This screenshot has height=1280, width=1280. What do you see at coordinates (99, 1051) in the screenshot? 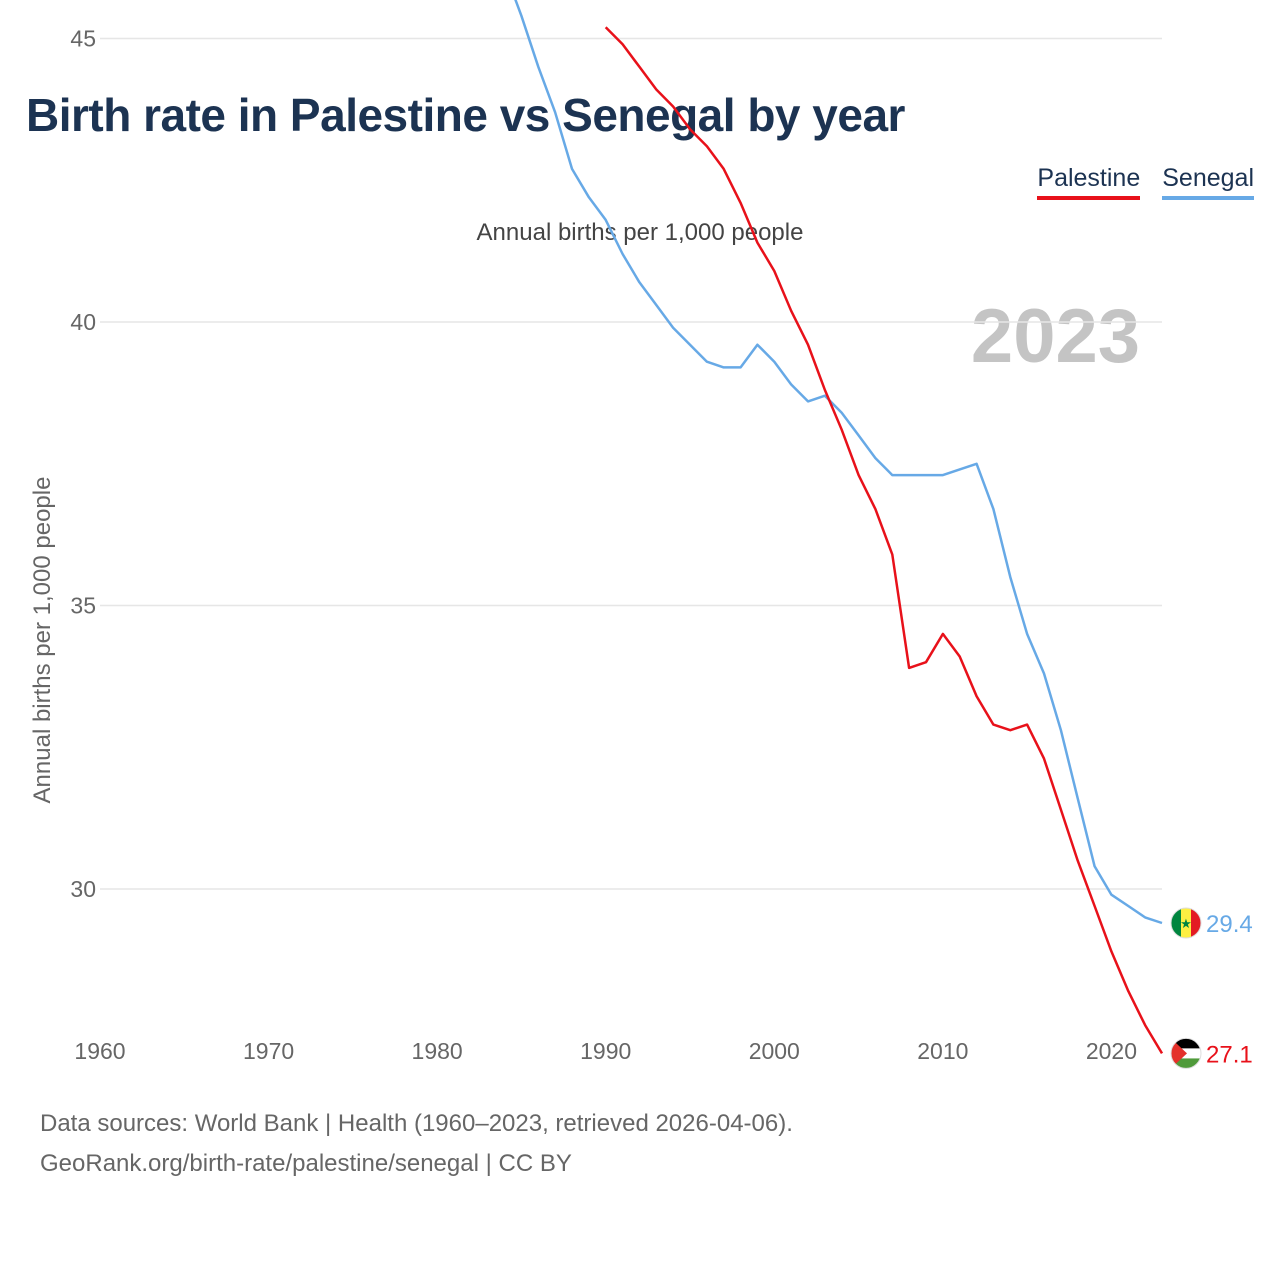
I see `x-tick-label: 1960` at bounding box center [99, 1051].